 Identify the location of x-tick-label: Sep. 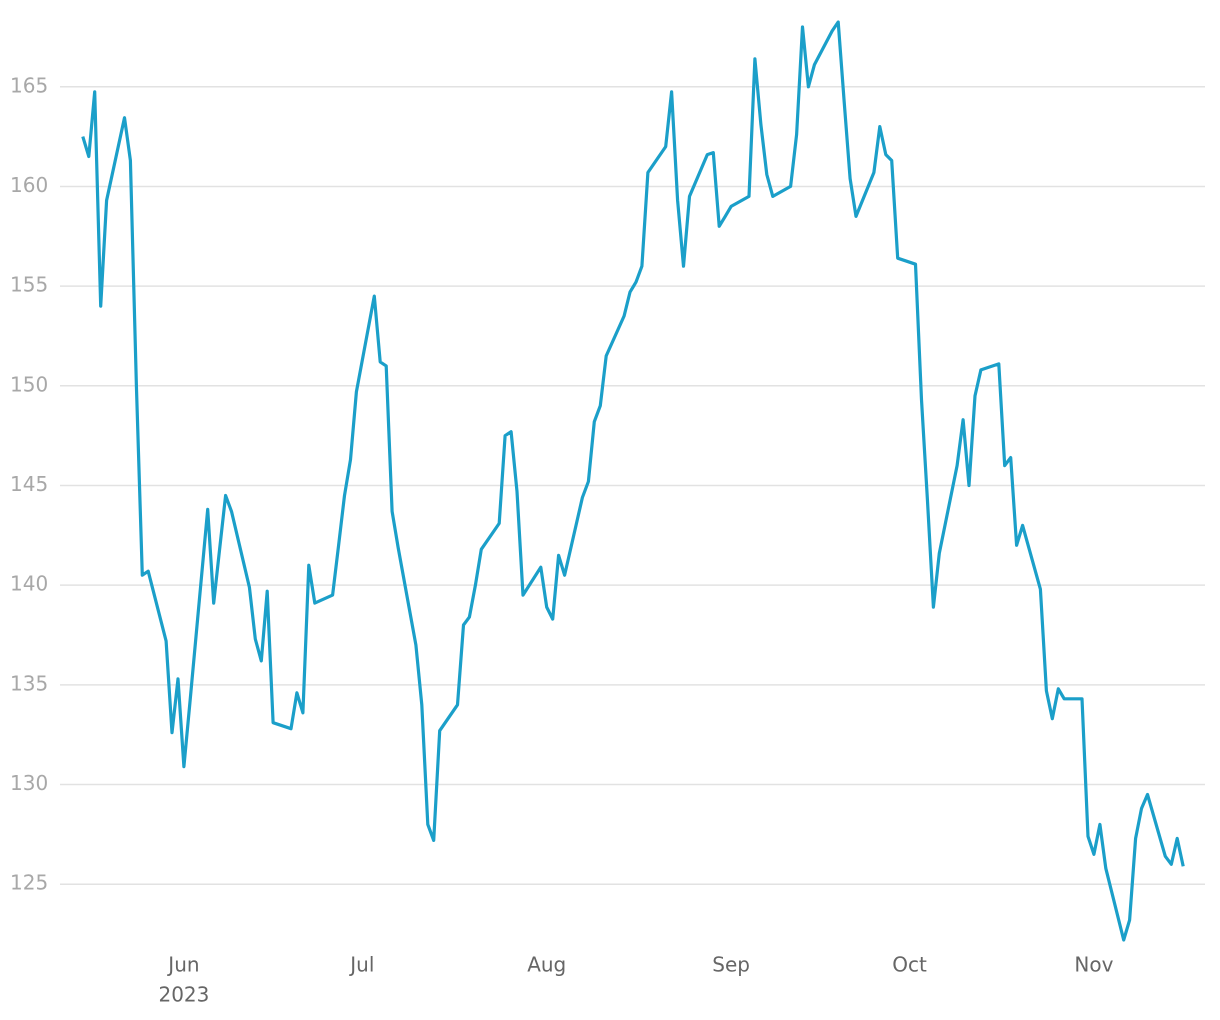
(731, 965).